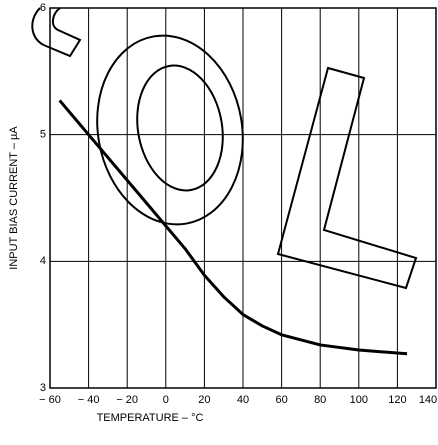 The height and width of the screenshot is (445, 438). Describe the element at coordinates (43, 388) in the screenshot. I see `y-tick-label: 3` at that location.